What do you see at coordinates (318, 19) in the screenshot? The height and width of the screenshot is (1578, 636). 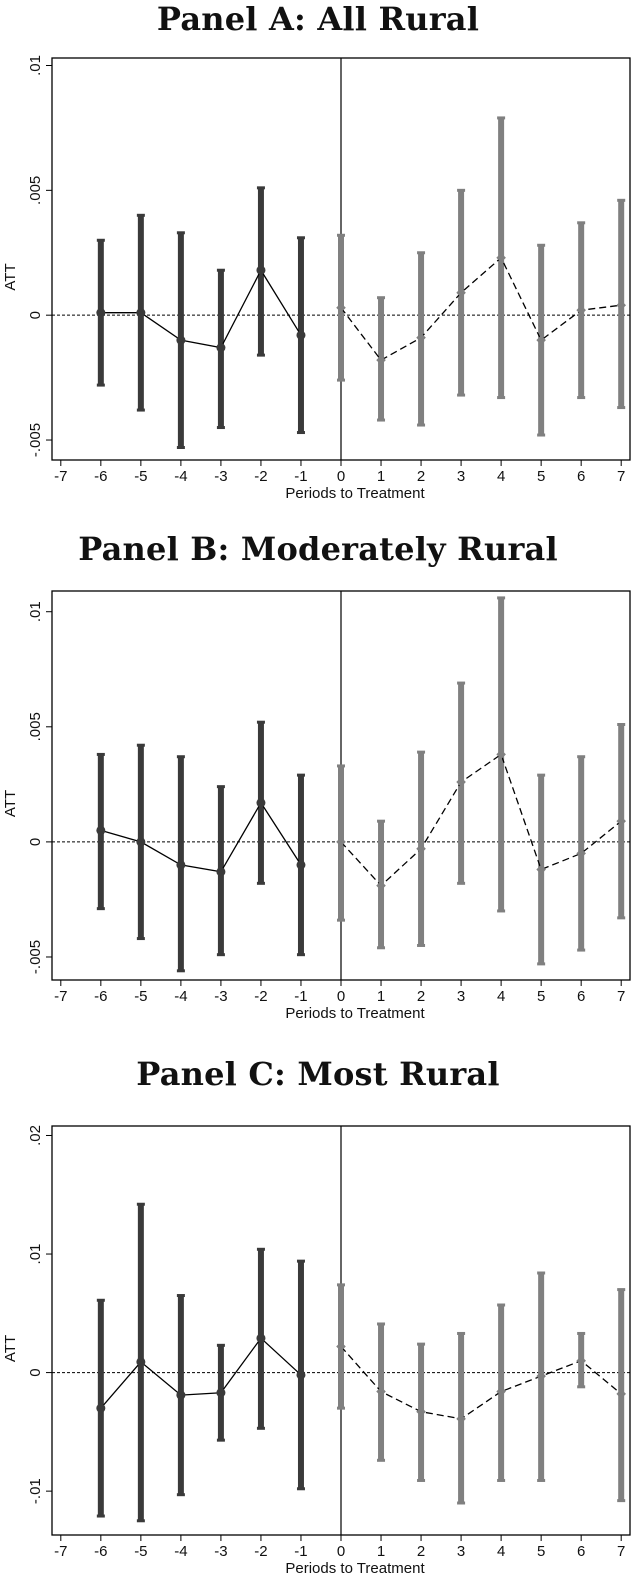 I see `panel-title: Panel A: All Rural` at bounding box center [318, 19].